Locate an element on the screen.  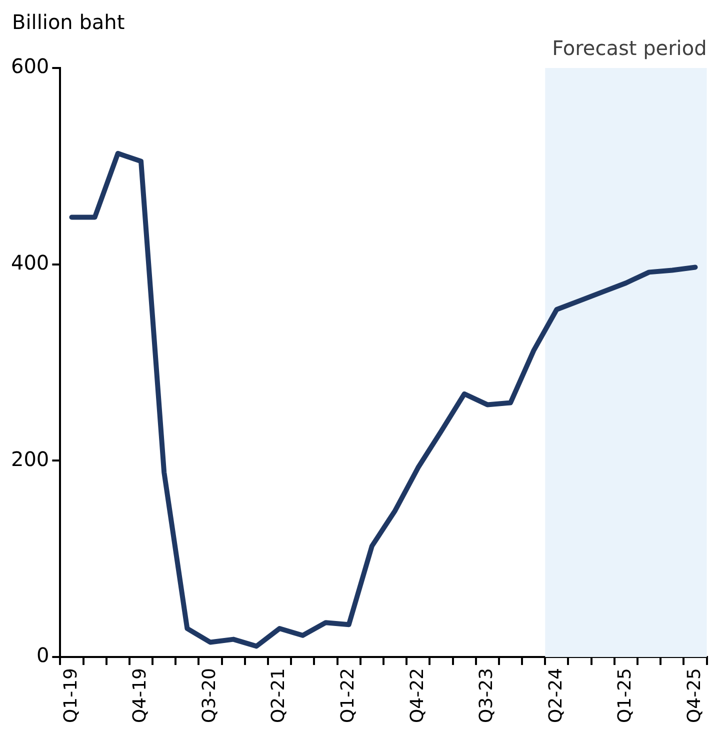
band-label: Forecast period is located at coordinates (629, 48).